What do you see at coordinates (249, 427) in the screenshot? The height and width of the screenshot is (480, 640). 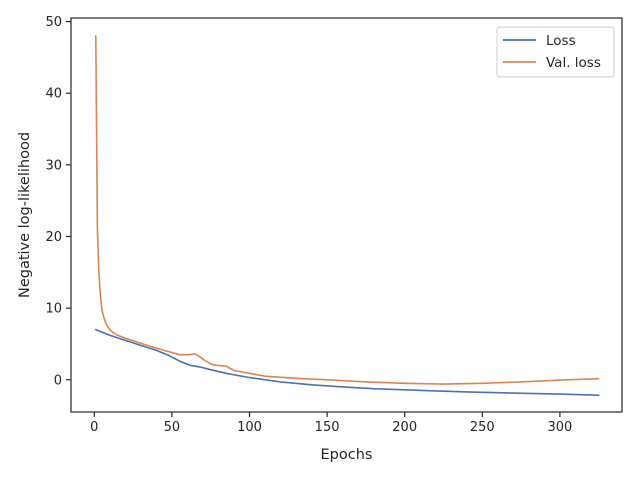 I see `x-tick-label: 100` at bounding box center [249, 427].